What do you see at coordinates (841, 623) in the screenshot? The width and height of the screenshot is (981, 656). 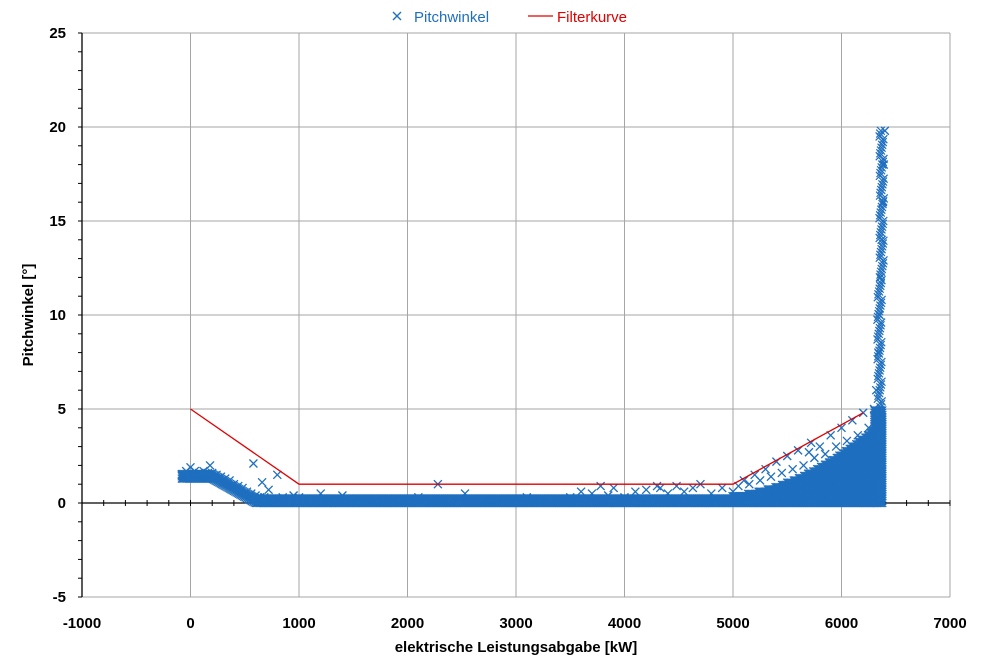 I see `x-tick-label: 6000` at bounding box center [841, 623].